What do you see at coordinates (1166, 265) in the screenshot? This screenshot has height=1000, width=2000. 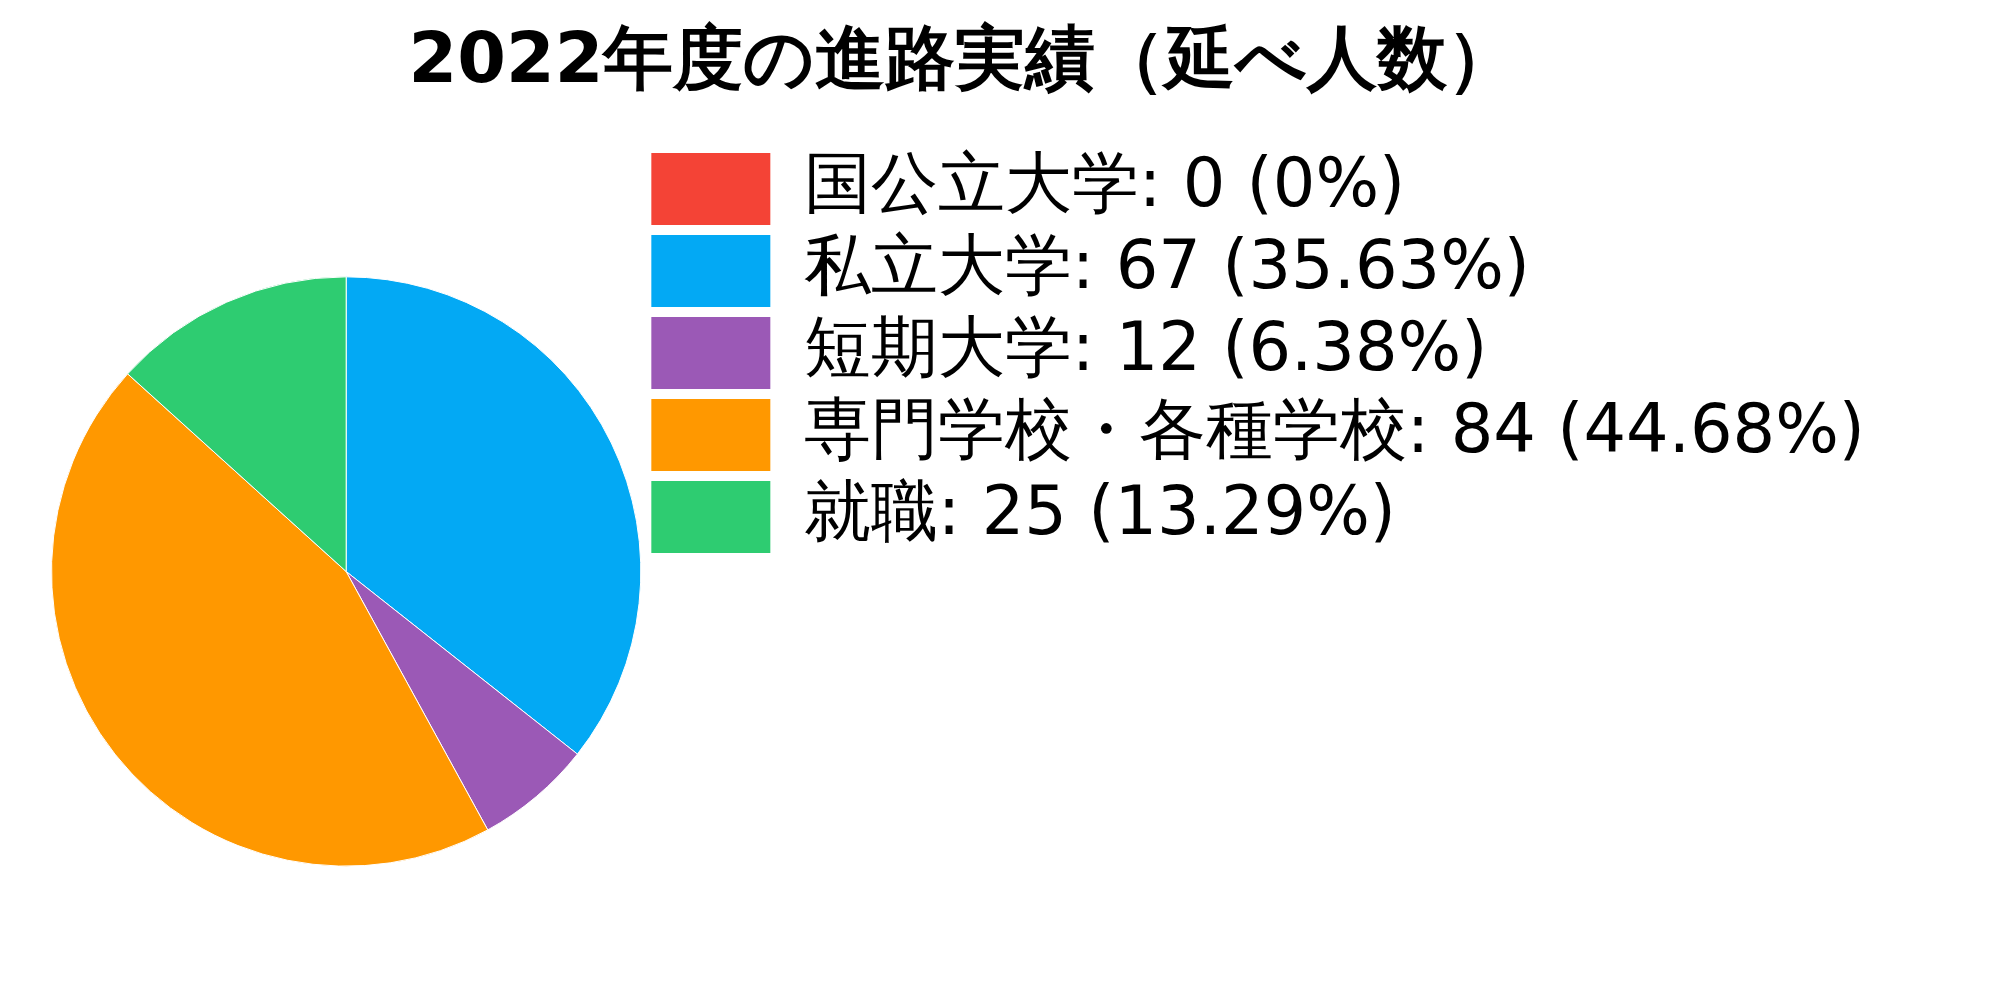 I see `legend-label: 私立大学: 67 (35.63%)` at bounding box center [1166, 265].